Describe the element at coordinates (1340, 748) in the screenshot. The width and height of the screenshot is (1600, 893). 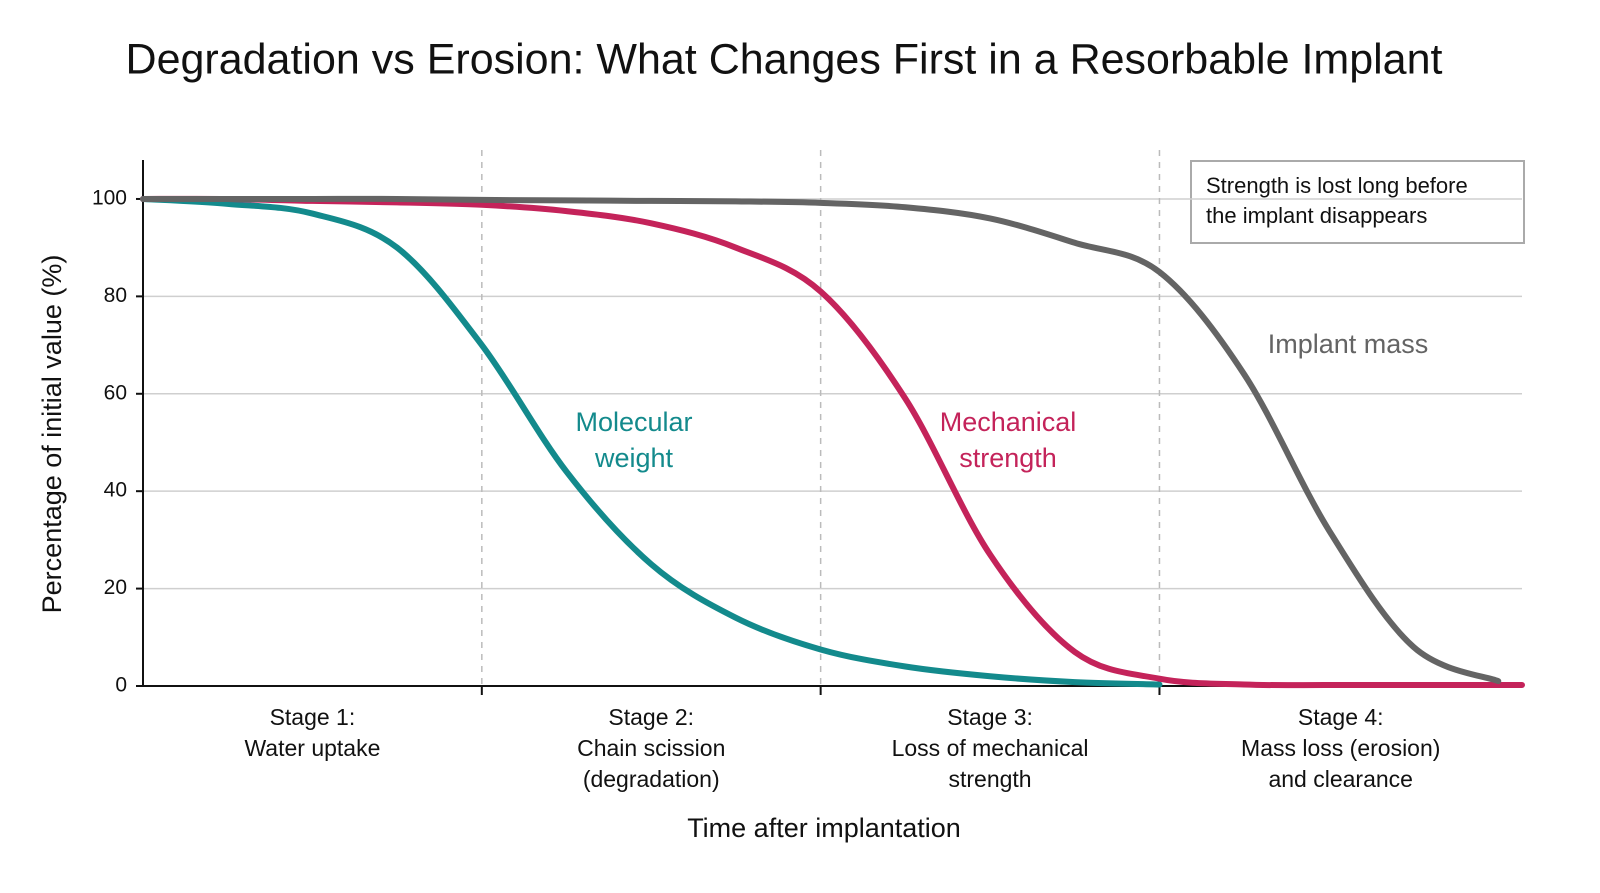
I see `stage-label: Mass loss (erosion)` at that location.